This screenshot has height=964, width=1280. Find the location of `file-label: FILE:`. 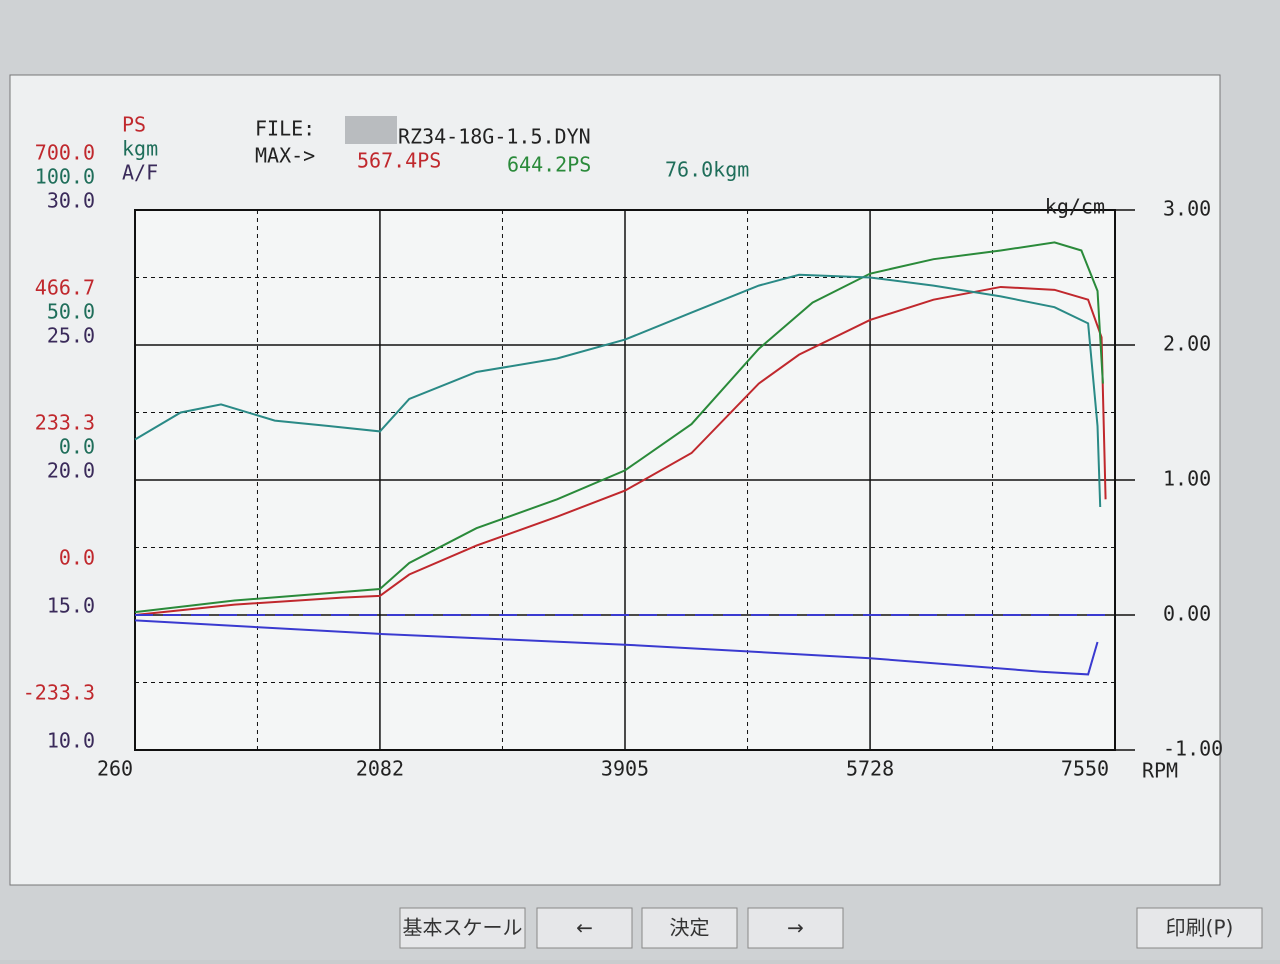

file-label: FILE: is located at coordinates (285, 129).